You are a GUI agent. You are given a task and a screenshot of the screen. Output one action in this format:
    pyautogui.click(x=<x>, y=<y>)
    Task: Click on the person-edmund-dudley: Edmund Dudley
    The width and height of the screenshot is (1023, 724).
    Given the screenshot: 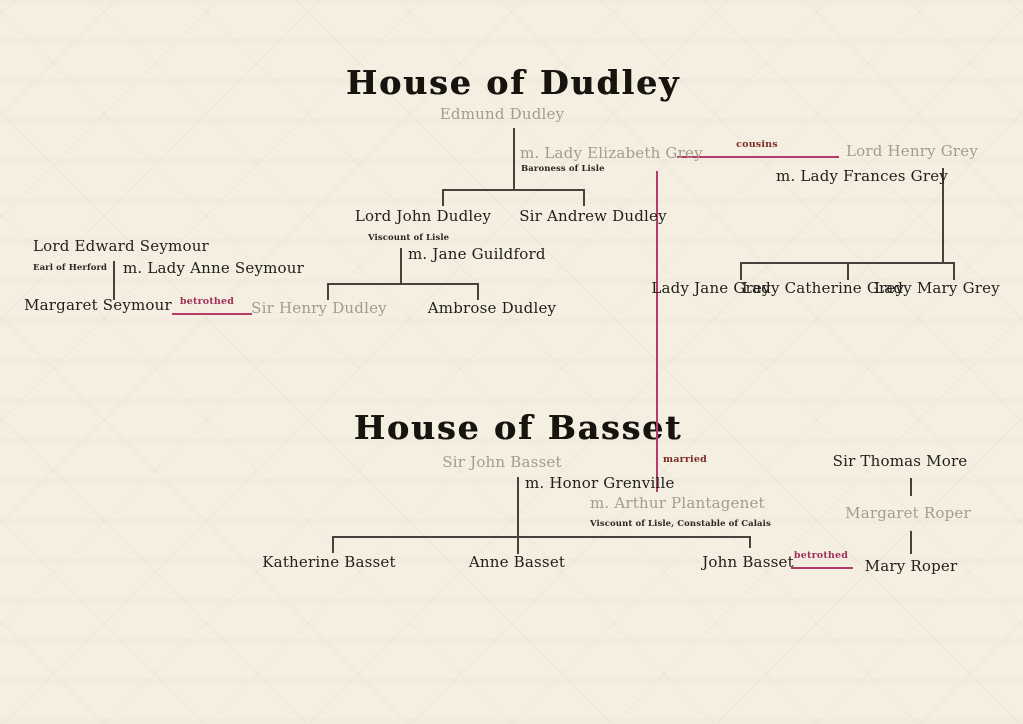 What is the action you would take?
    pyautogui.click(x=502, y=114)
    